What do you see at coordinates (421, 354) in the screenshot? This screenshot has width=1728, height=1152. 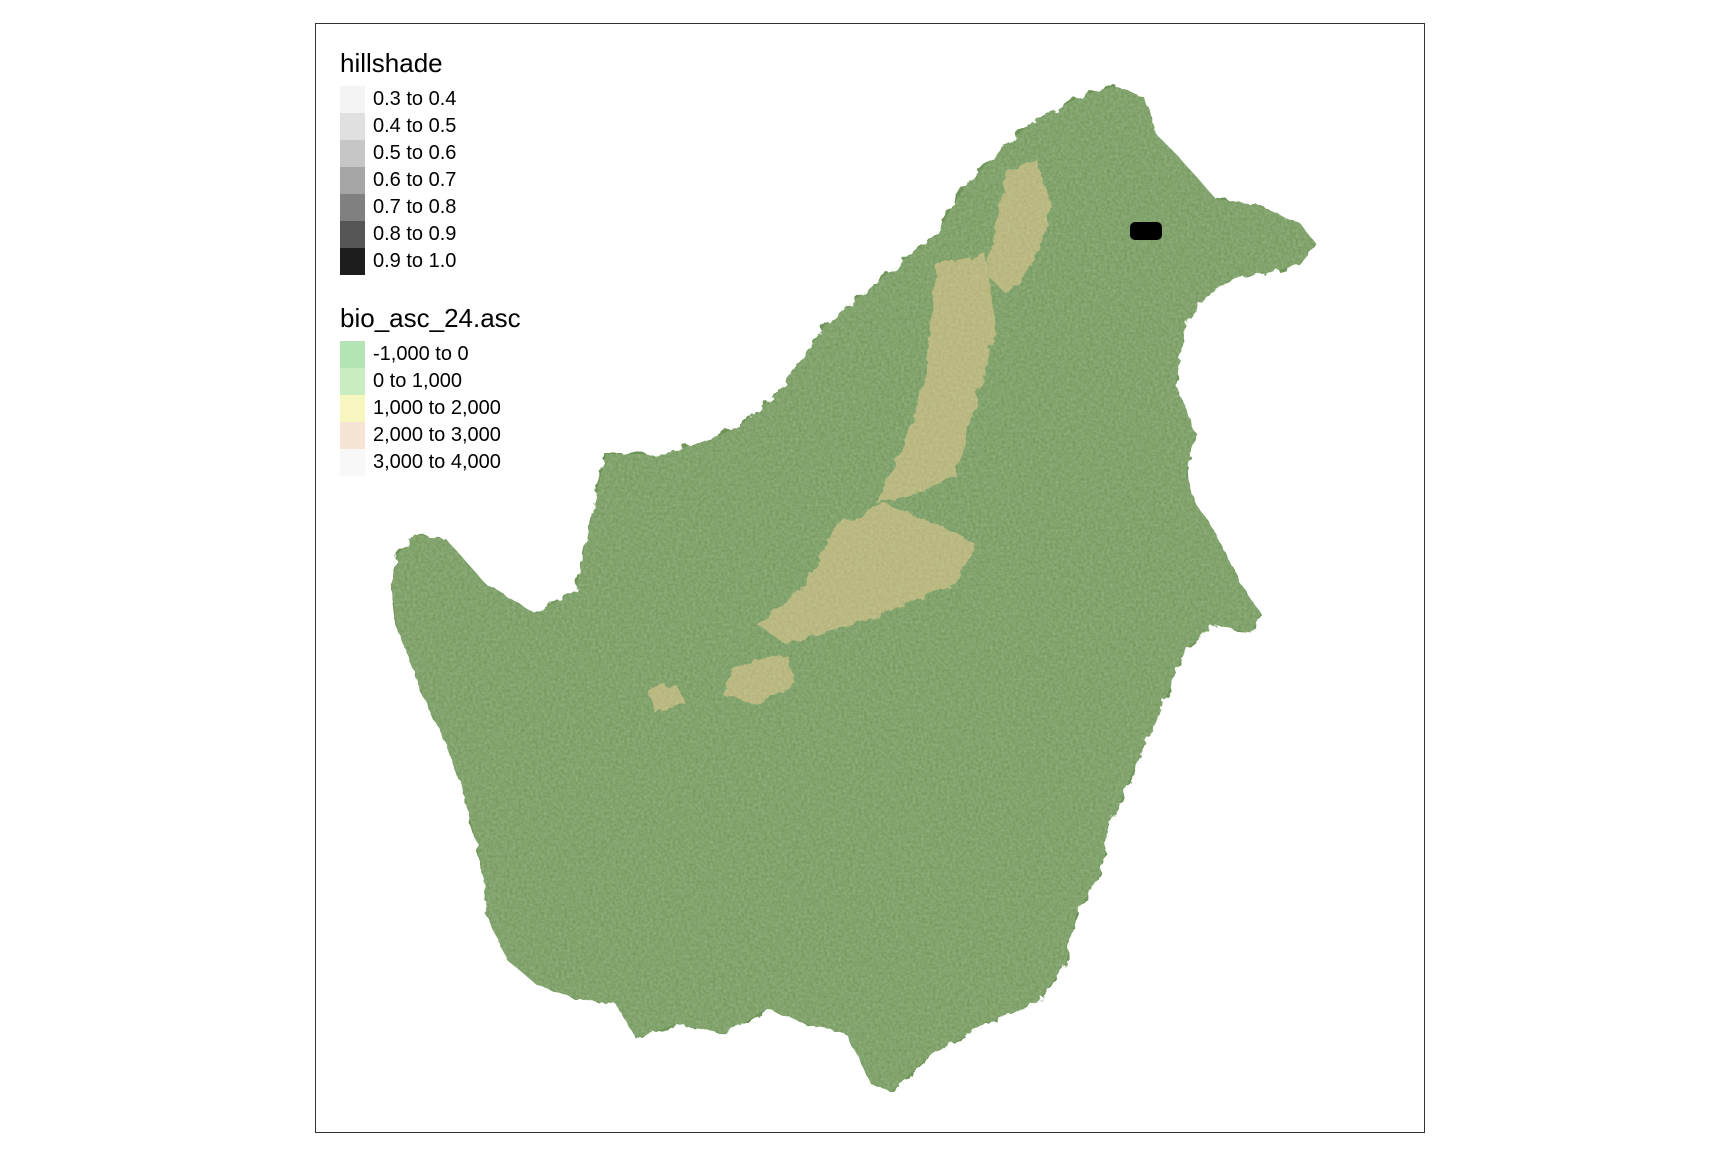 I see `legend-label: -1,000 to 0` at bounding box center [421, 354].